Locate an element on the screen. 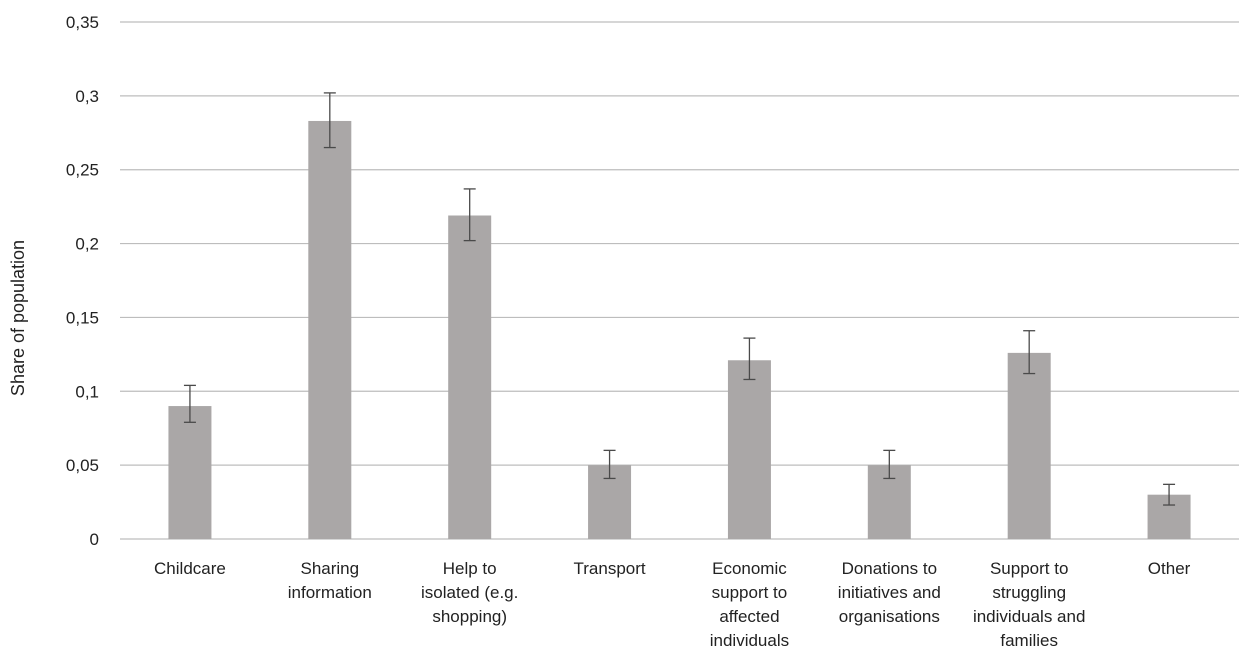  x-tick-label: Childcare is located at coordinates (190, 568).